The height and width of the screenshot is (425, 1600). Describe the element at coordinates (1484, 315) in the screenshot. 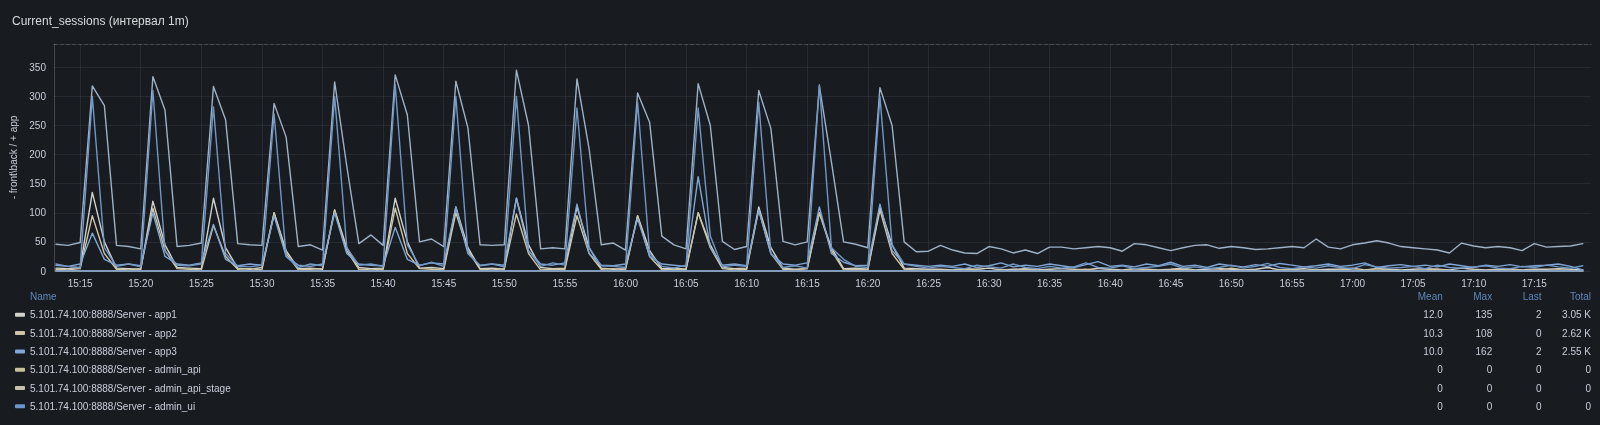

I see `text: 135` at that location.